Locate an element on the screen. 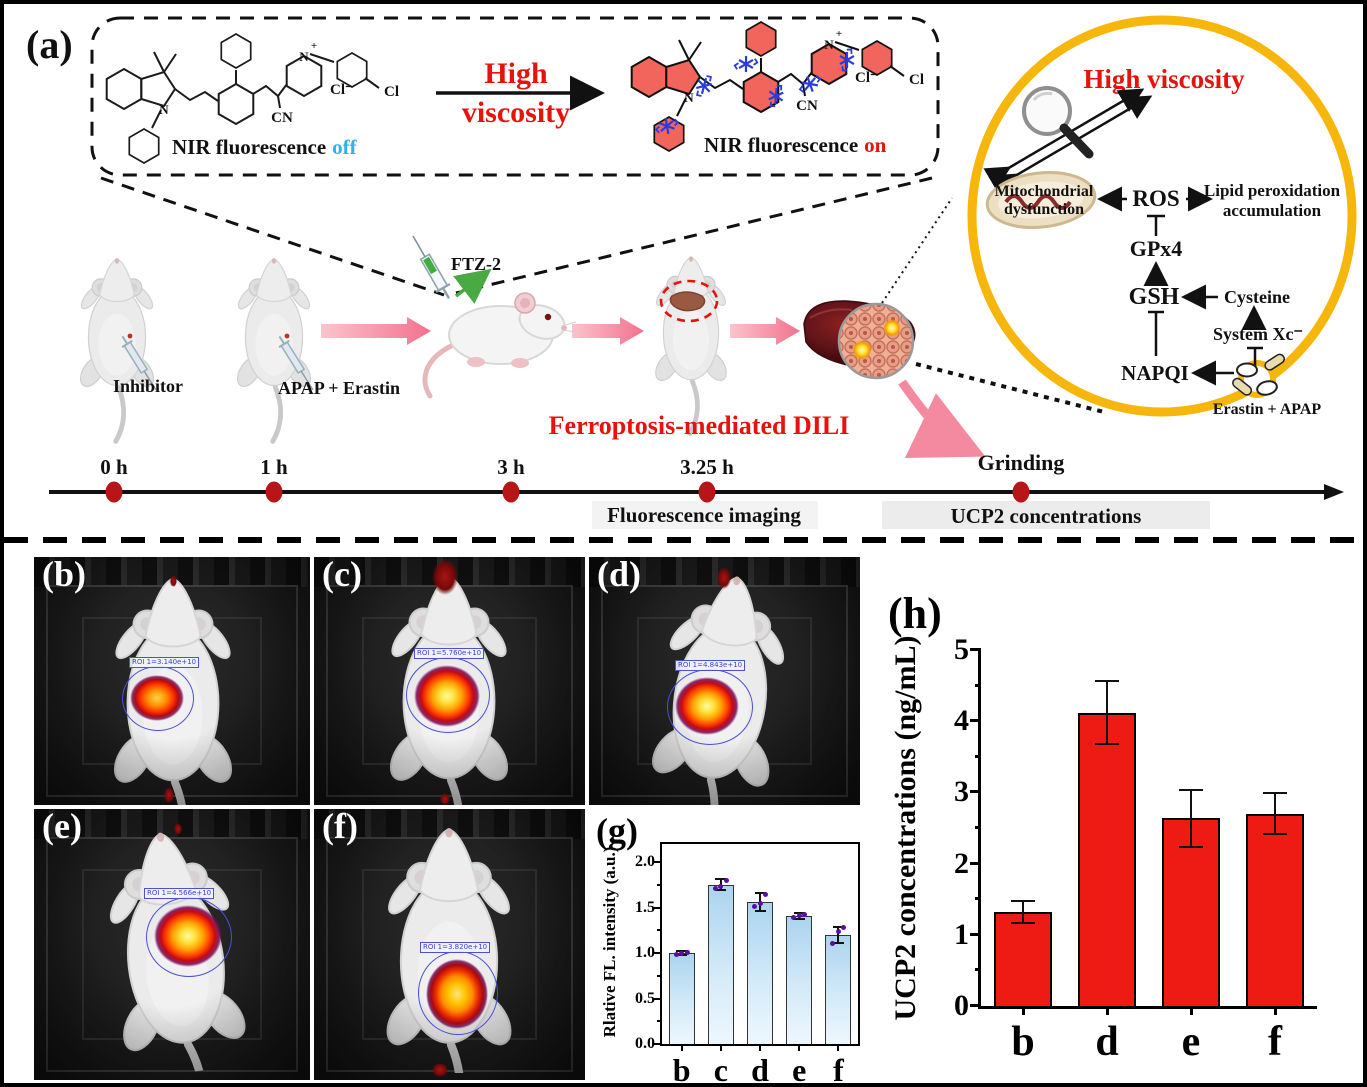  chart-h-ylab: 1 is located at coordinates (961, 934).